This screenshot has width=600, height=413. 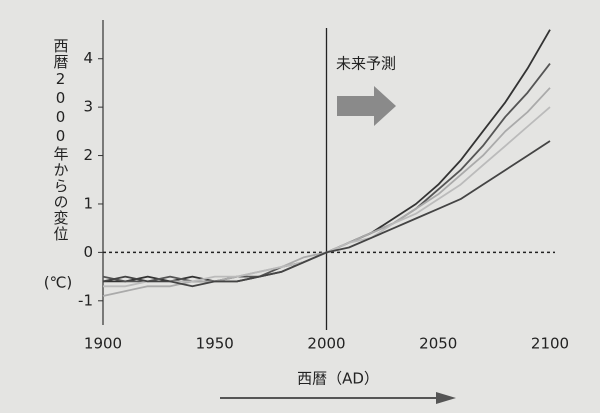 What do you see at coordinates (88, 58) in the screenshot?
I see `y-tick-label: 4` at bounding box center [88, 58].